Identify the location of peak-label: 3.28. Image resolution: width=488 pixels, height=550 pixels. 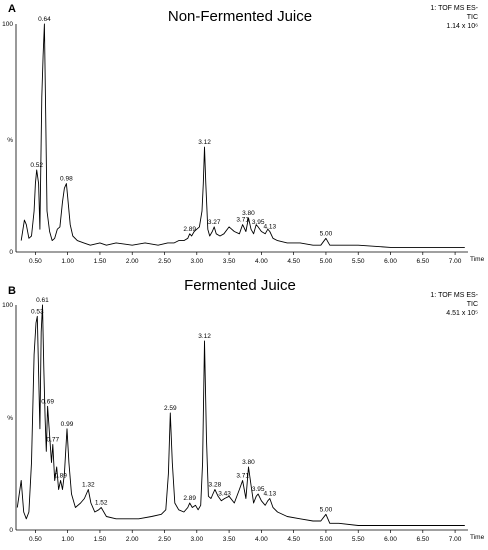
(215, 485).